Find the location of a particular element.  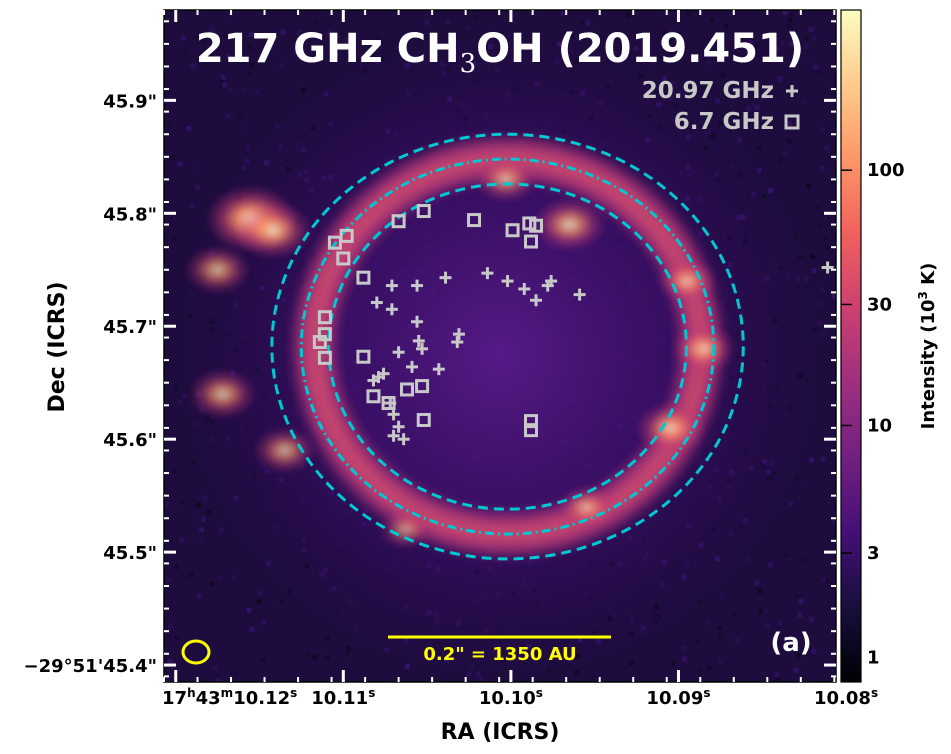

scale-bar-label: 0.2" = 1350 AU is located at coordinates (499, 654).